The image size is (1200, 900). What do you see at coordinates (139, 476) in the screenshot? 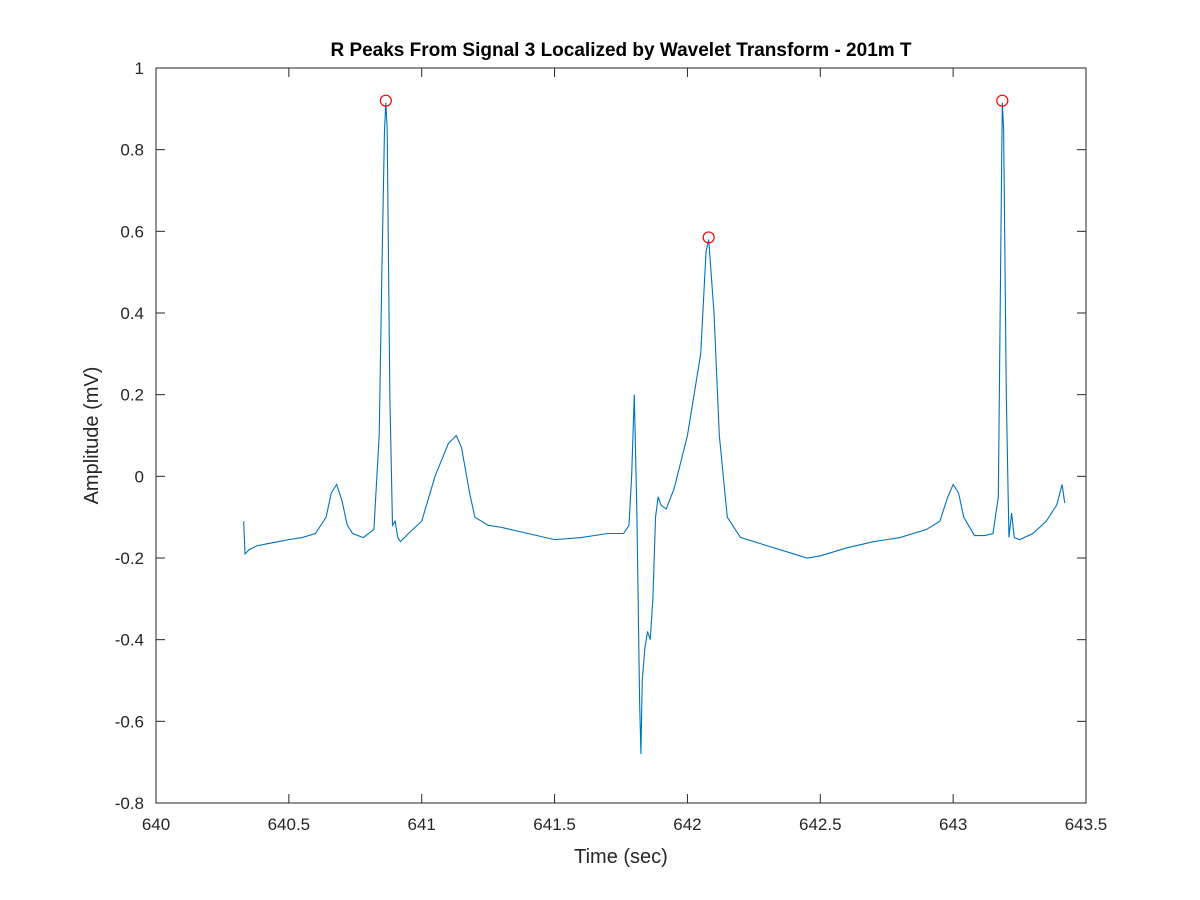
I see `y-tick-label: 0` at bounding box center [139, 476].